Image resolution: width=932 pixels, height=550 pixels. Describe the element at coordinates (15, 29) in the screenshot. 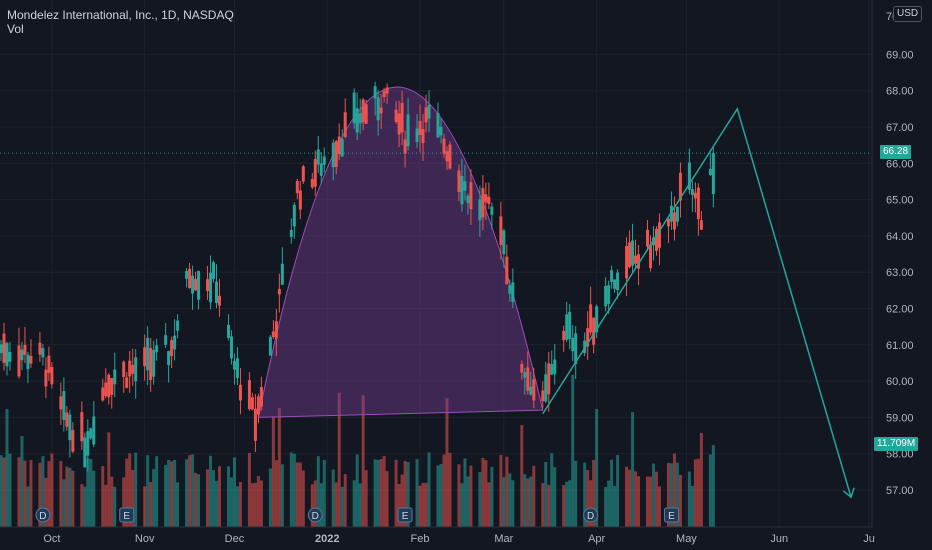

I see `volume-indicator-label: Vol` at that location.